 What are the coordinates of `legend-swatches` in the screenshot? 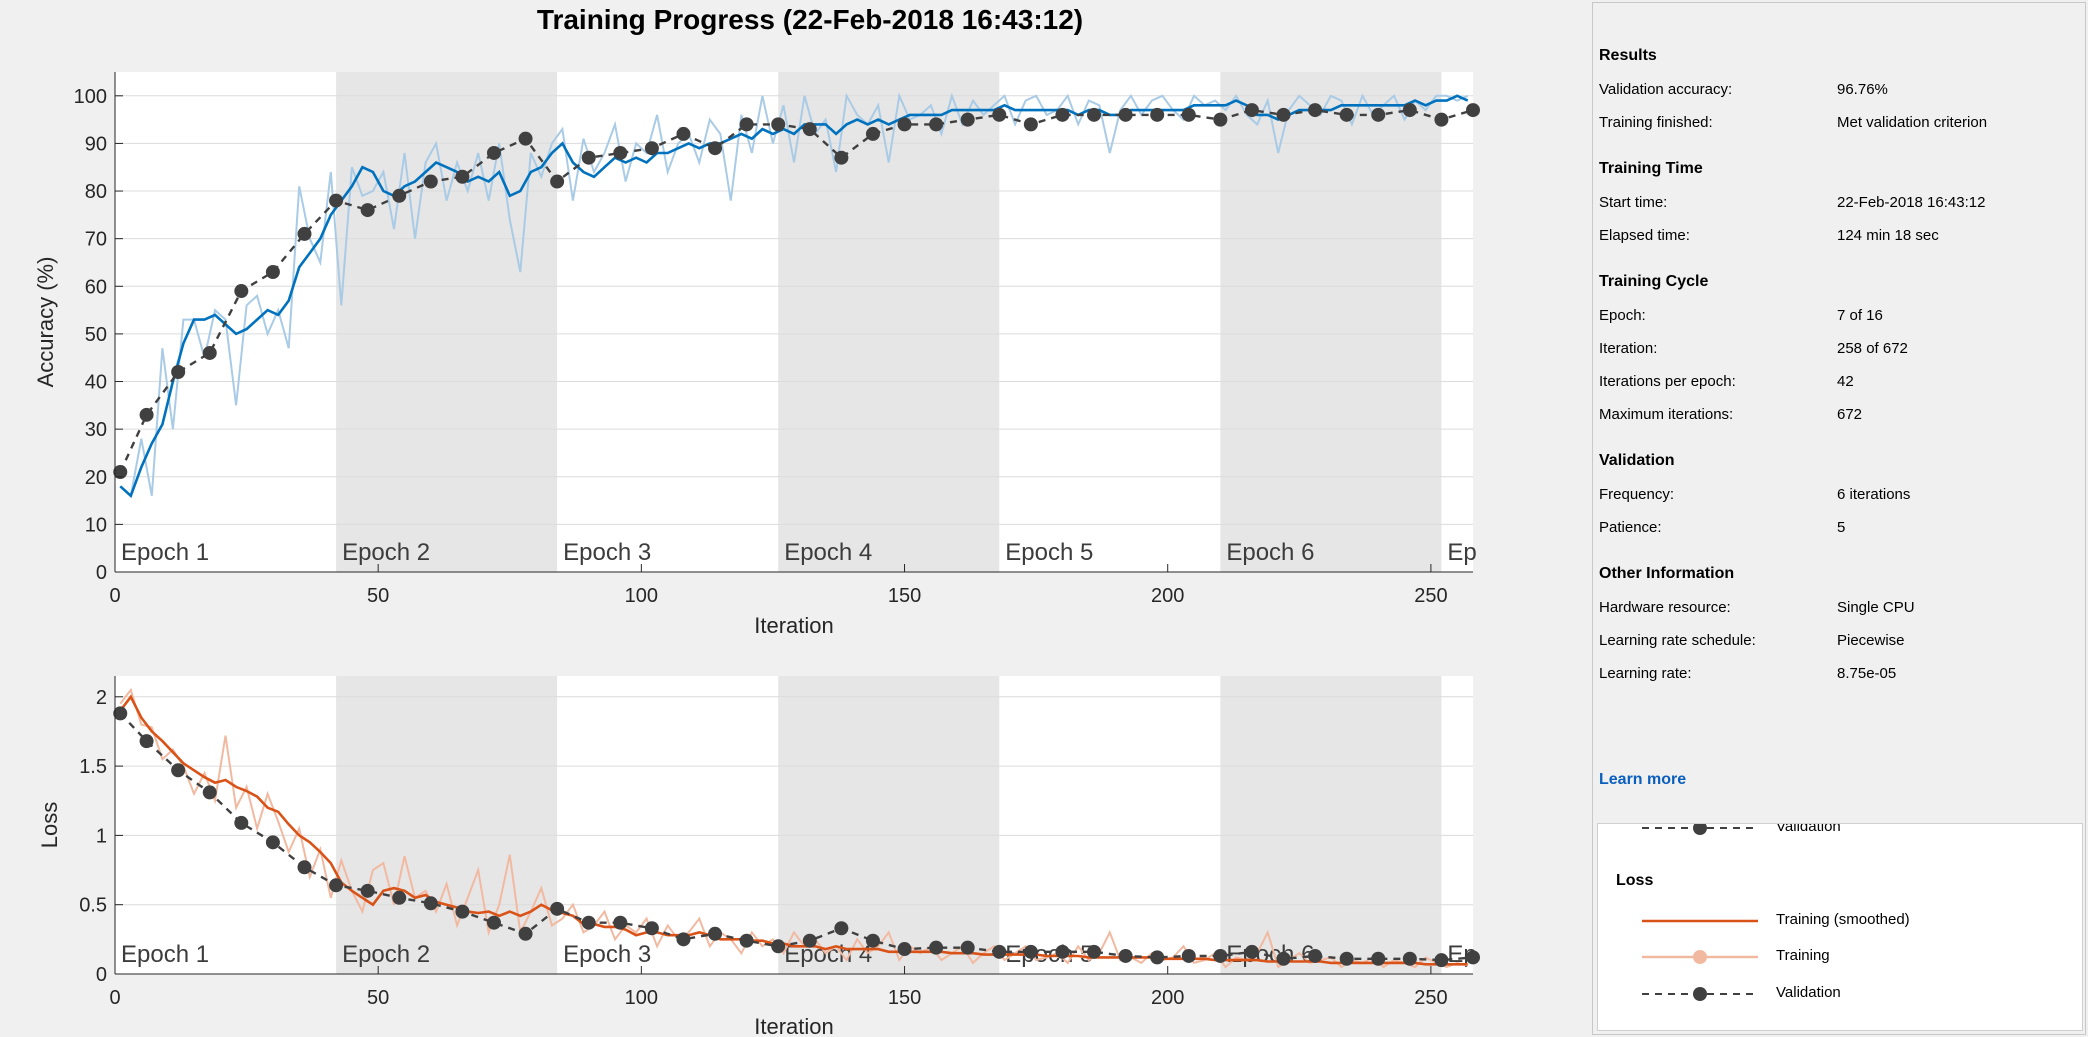 It's located at (1700, 912).